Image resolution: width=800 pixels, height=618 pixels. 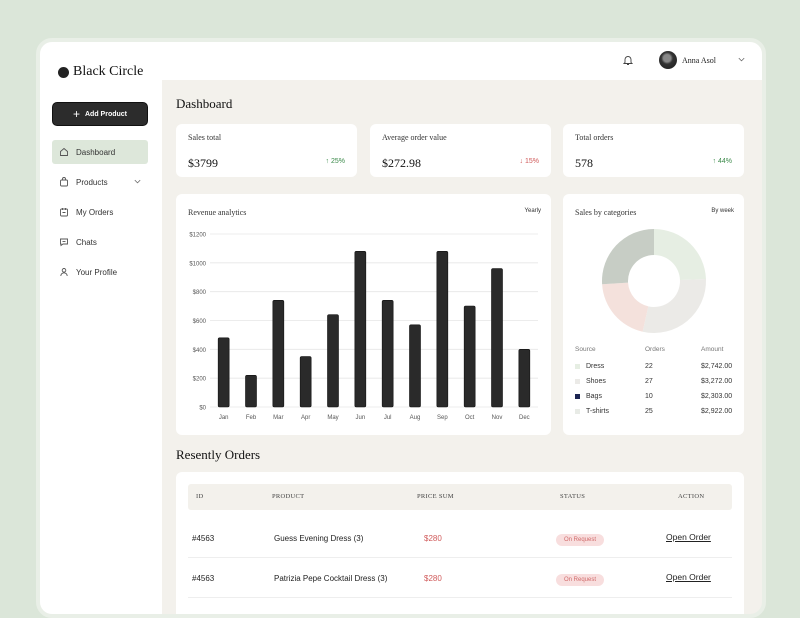 What do you see at coordinates (200, 293) in the screenshot?
I see `y-tick-label: $800` at bounding box center [200, 293].